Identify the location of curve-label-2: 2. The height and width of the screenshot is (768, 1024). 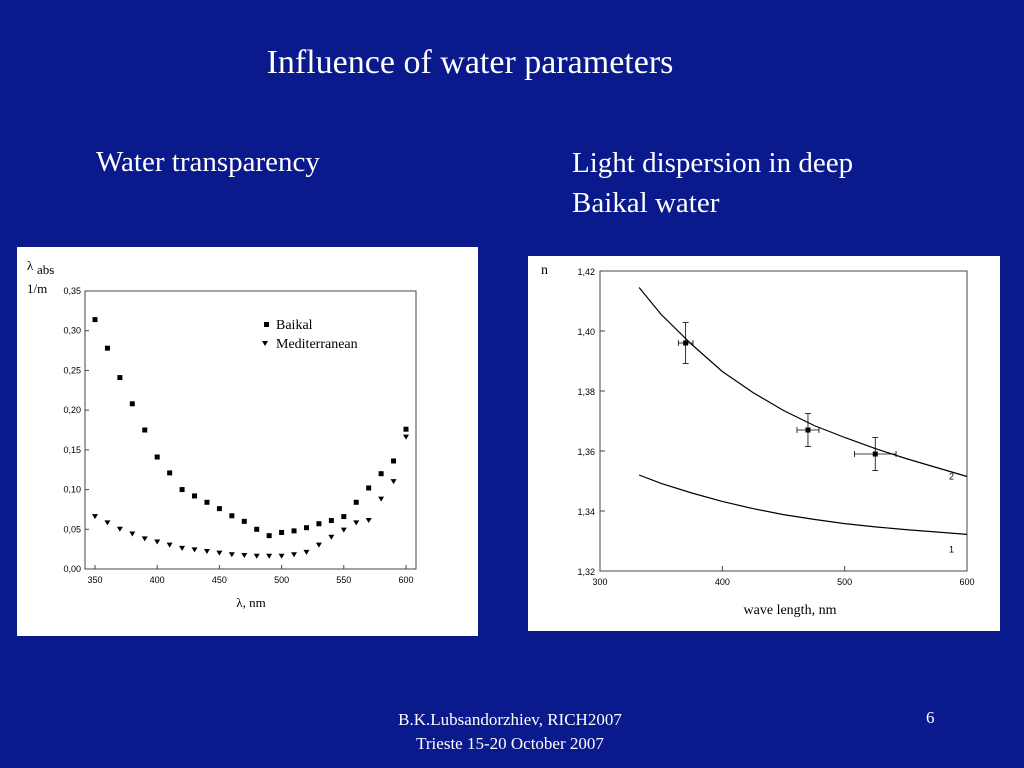
(951, 477).